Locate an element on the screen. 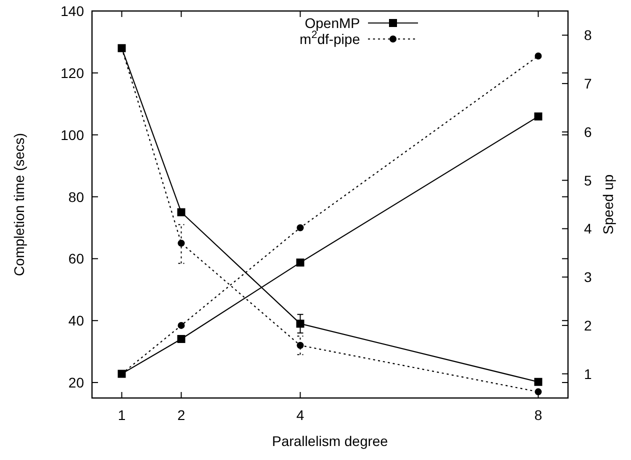  y2-tick-label: 8 is located at coordinates (588, 35).